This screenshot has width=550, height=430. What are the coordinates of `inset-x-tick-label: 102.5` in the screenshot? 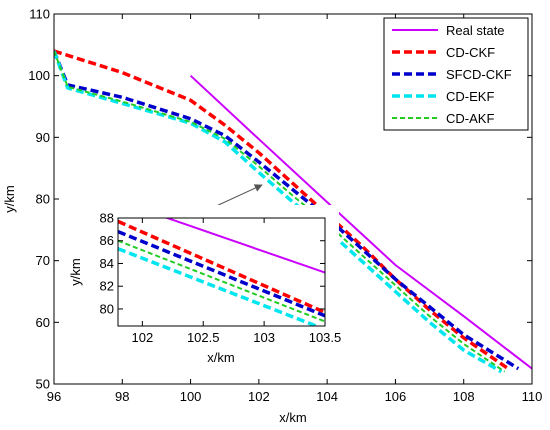 It's located at (203, 337).